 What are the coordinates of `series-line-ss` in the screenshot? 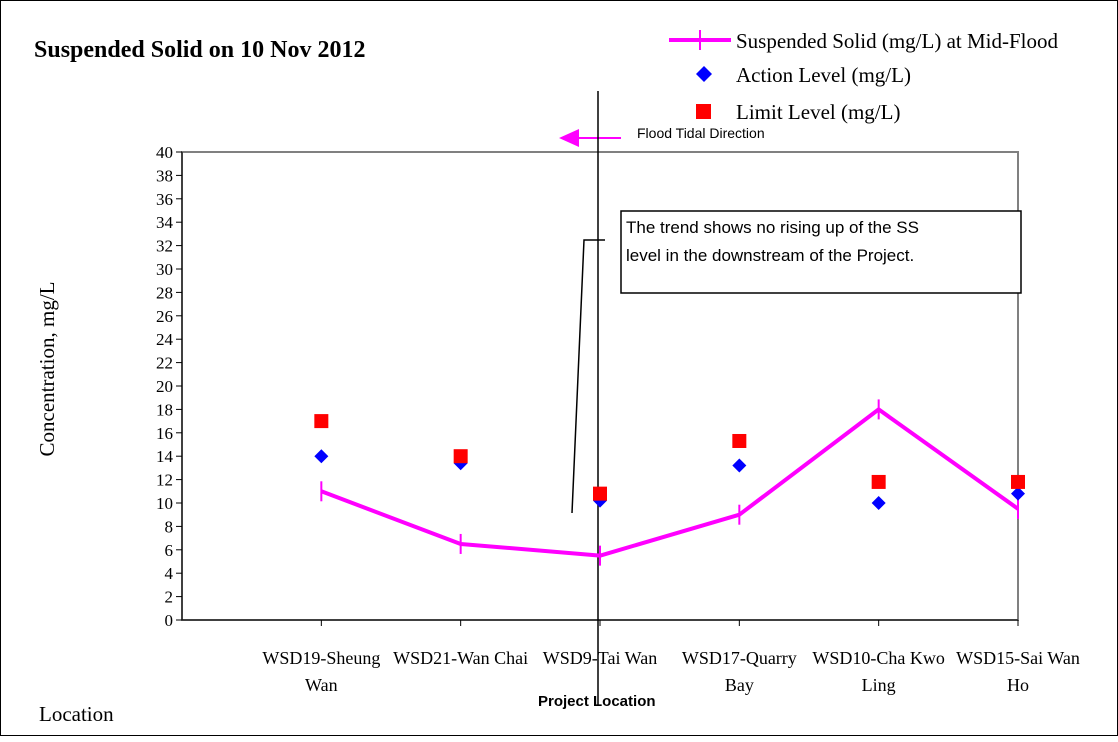 It's located at (670, 482).